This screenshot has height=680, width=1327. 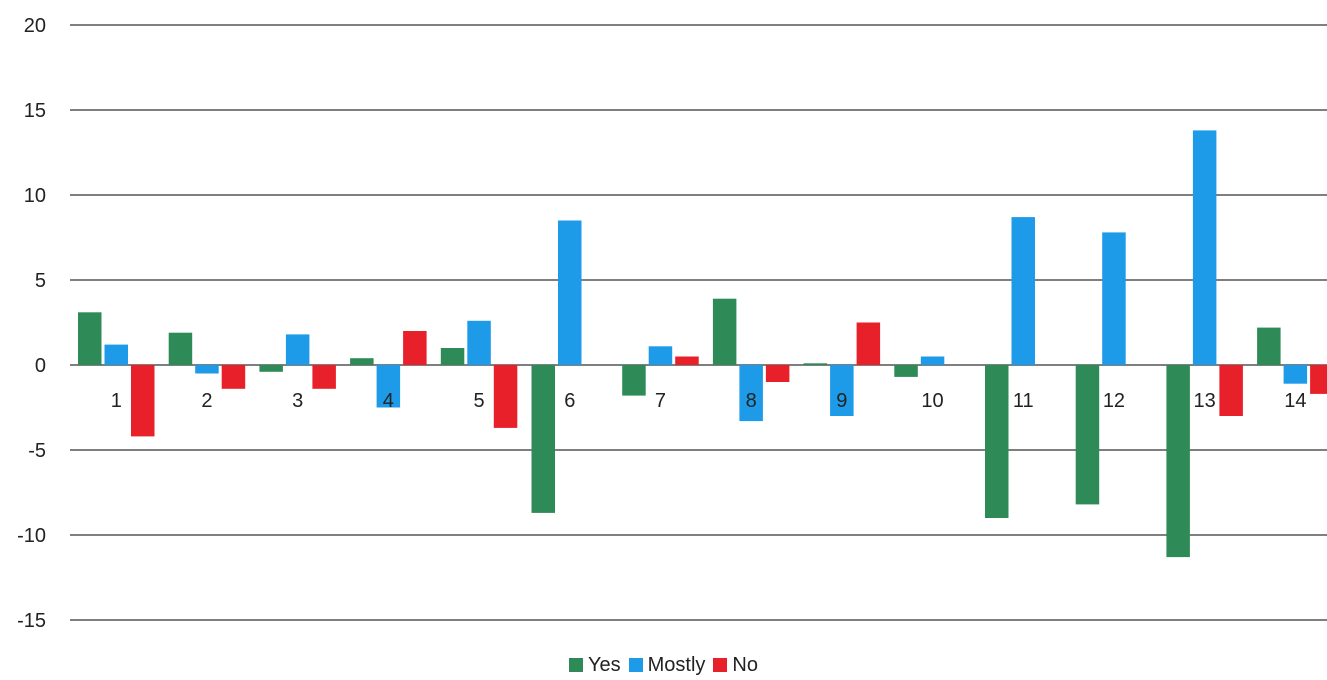 What do you see at coordinates (388, 401) in the screenshot?
I see `category-label: 4` at bounding box center [388, 401].